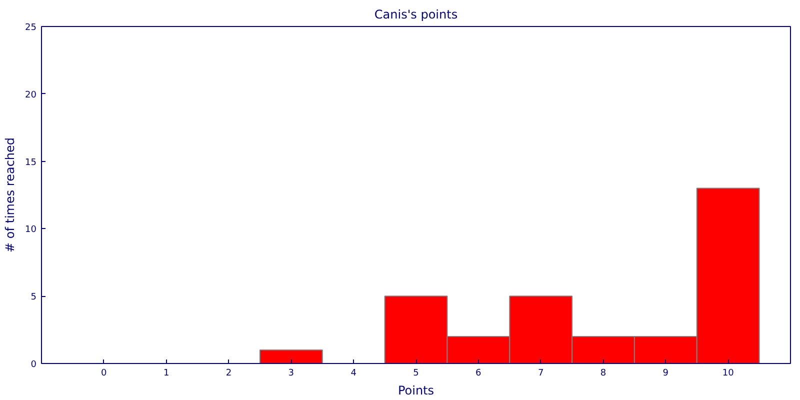 This screenshot has height=400, width=800. What do you see at coordinates (353, 373) in the screenshot?
I see `x-tick-label: 4` at bounding box center [353, 373].